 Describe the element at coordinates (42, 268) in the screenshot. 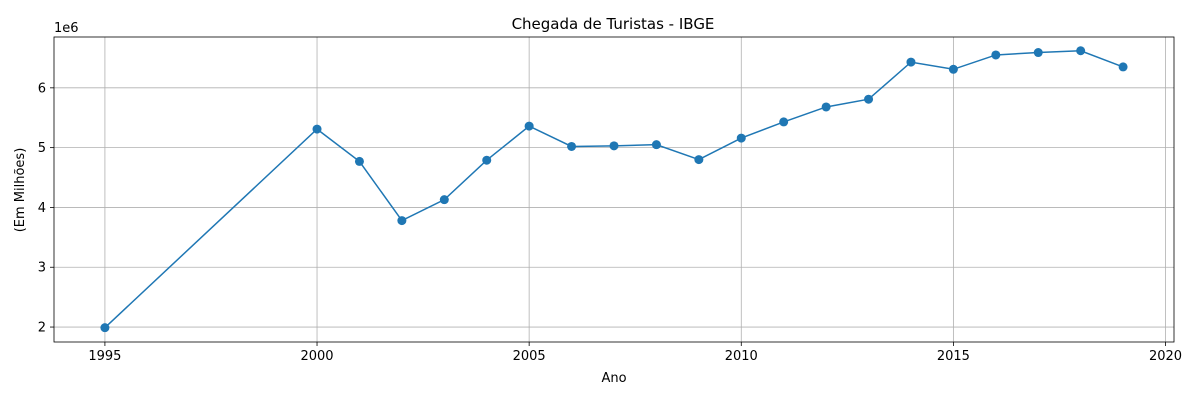

I see `y-tick-label: 3` at that location.